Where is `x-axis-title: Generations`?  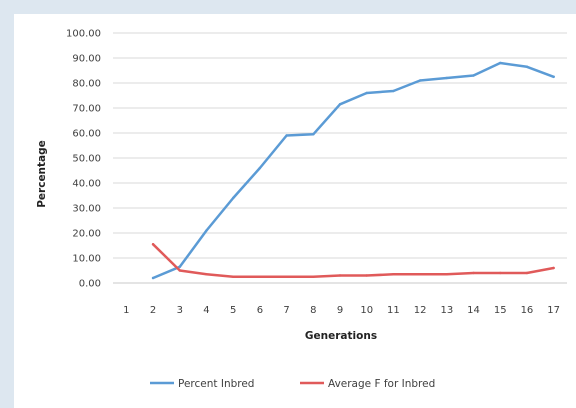
x-axis-title: Generations is located at coordinates (341, 336).